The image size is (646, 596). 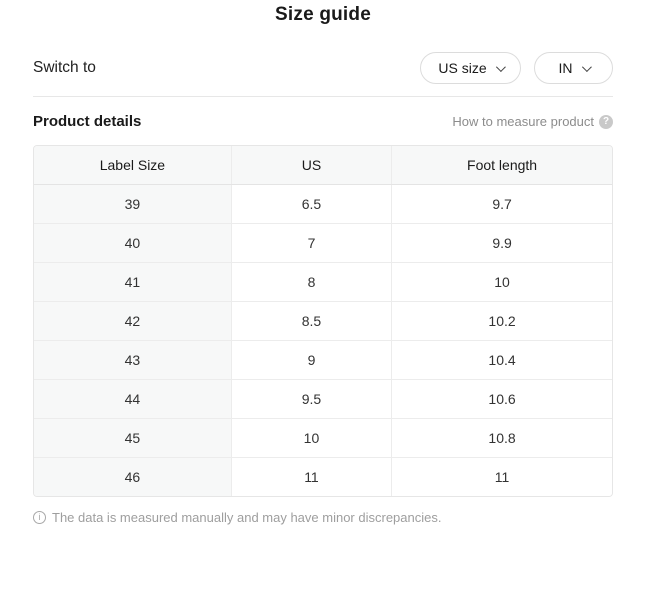 What do you see at coordinates (501, 398) in the screenshot?
I see `foot-length-cell: 10.6` at bounding box center [501, 398].